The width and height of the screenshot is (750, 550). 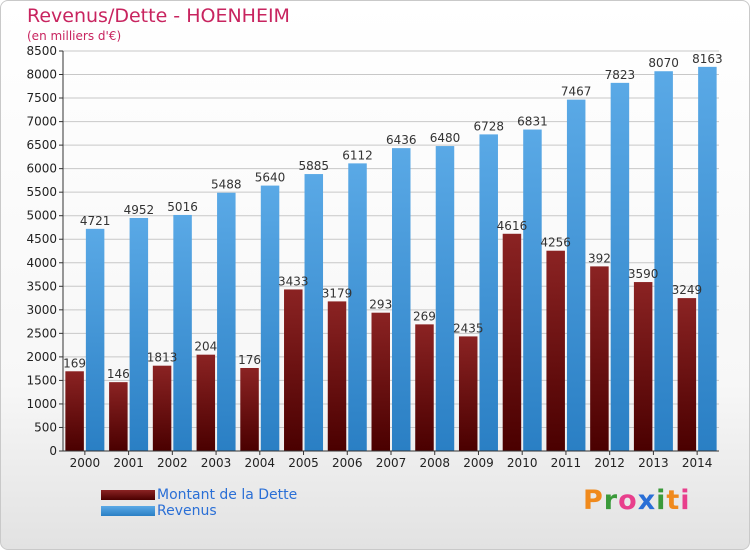 I want to click on data-label-dette: 293, so click(x=380, y=305).